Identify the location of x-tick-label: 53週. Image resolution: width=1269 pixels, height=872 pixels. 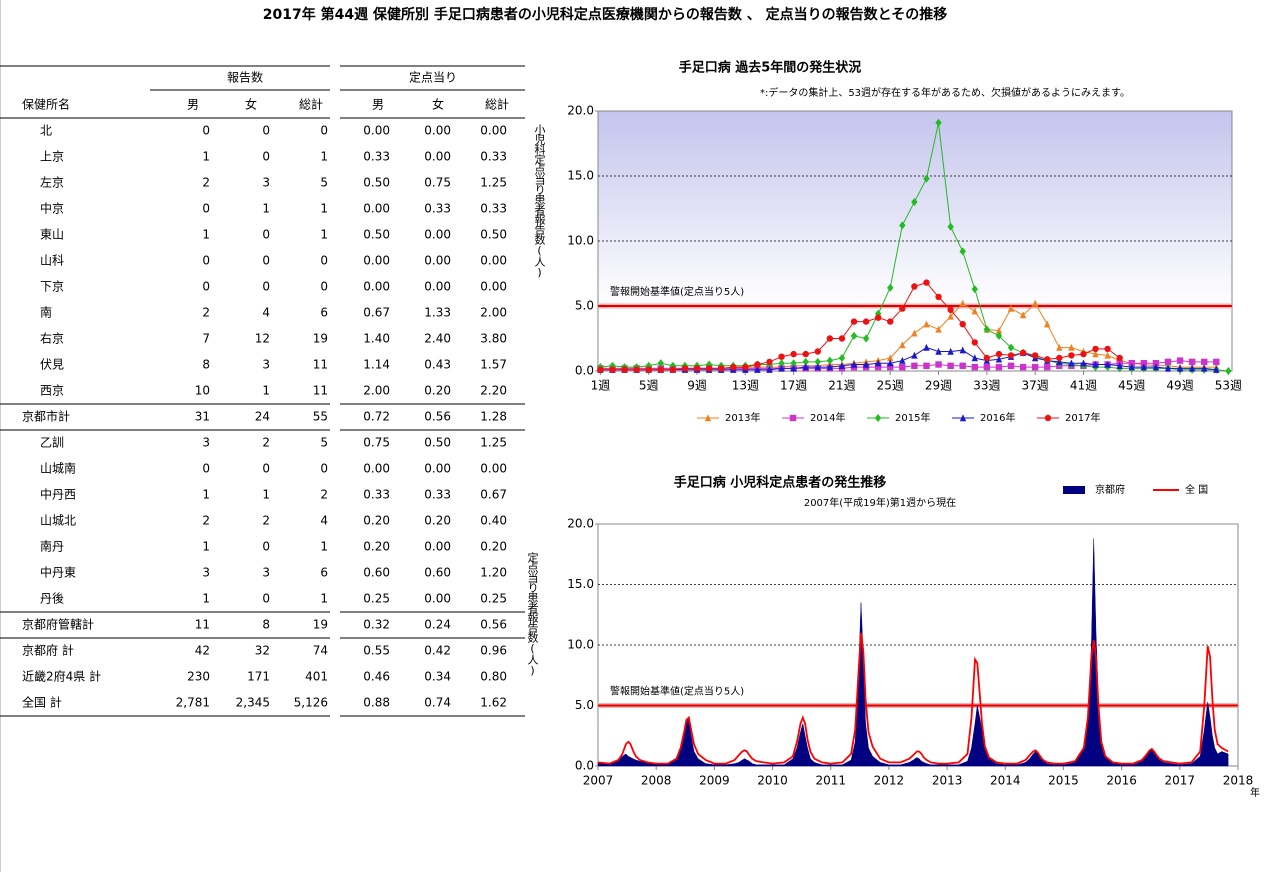
(1228, 386).